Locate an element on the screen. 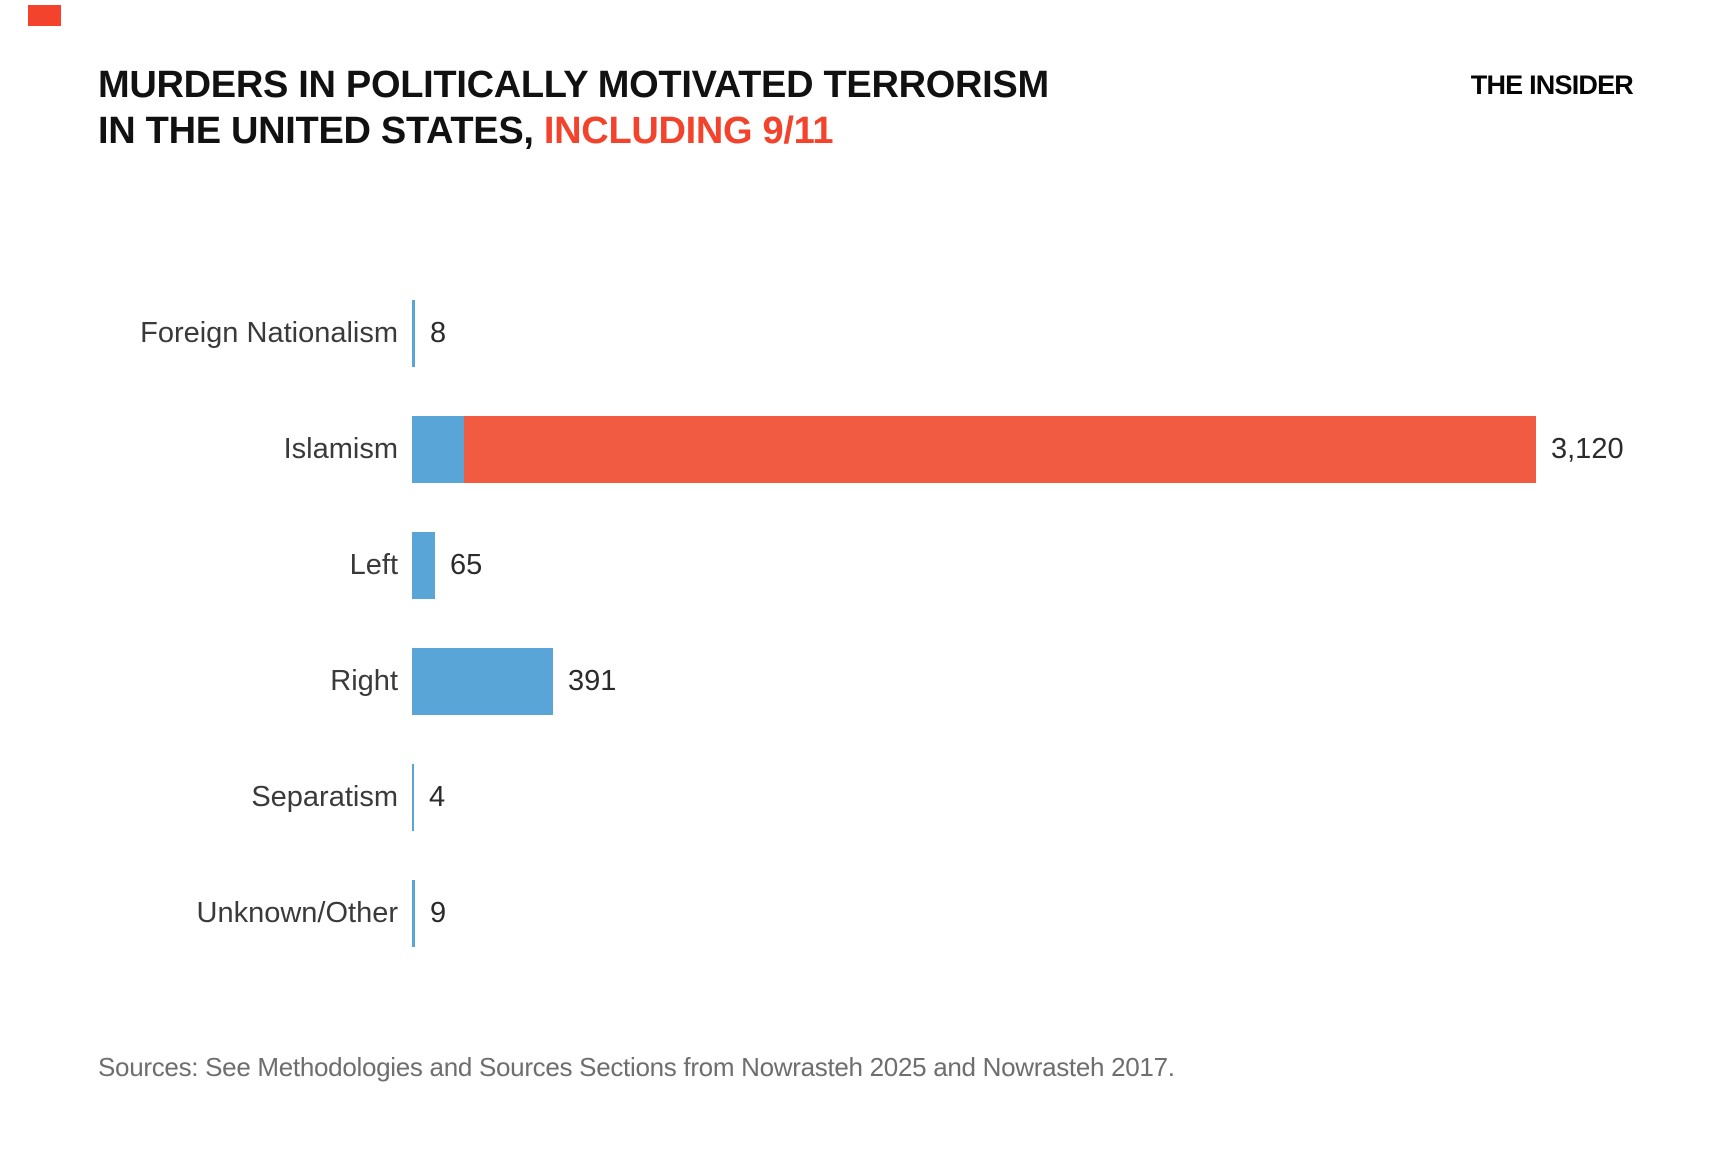 The width and height of the screenshot is (1732, 1155). value-label: 4 is located at coordinates (437, 797).